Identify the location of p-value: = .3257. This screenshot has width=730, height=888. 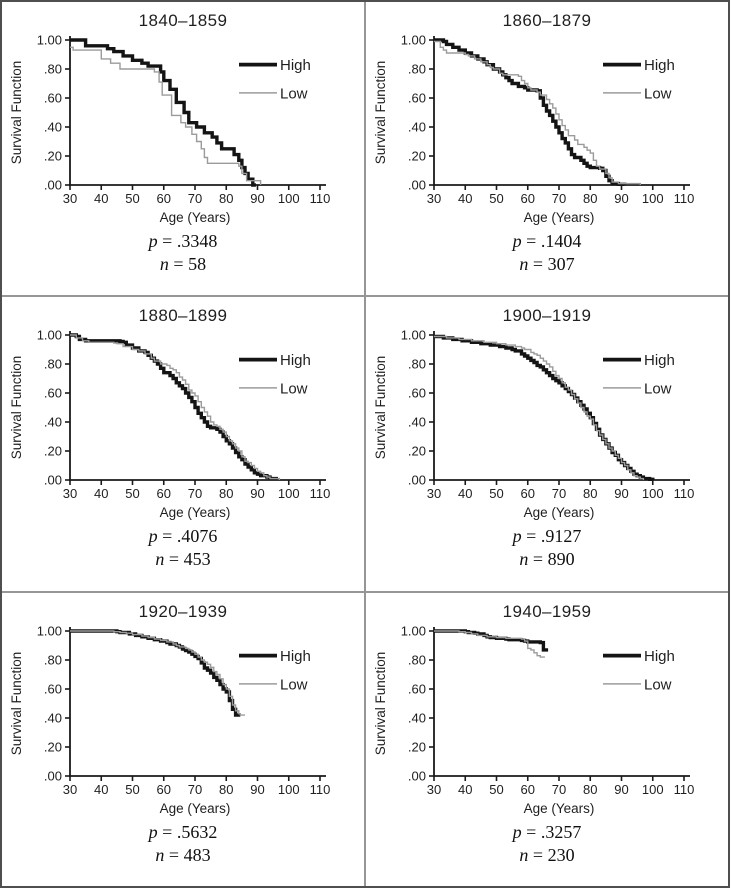
(551, 831).